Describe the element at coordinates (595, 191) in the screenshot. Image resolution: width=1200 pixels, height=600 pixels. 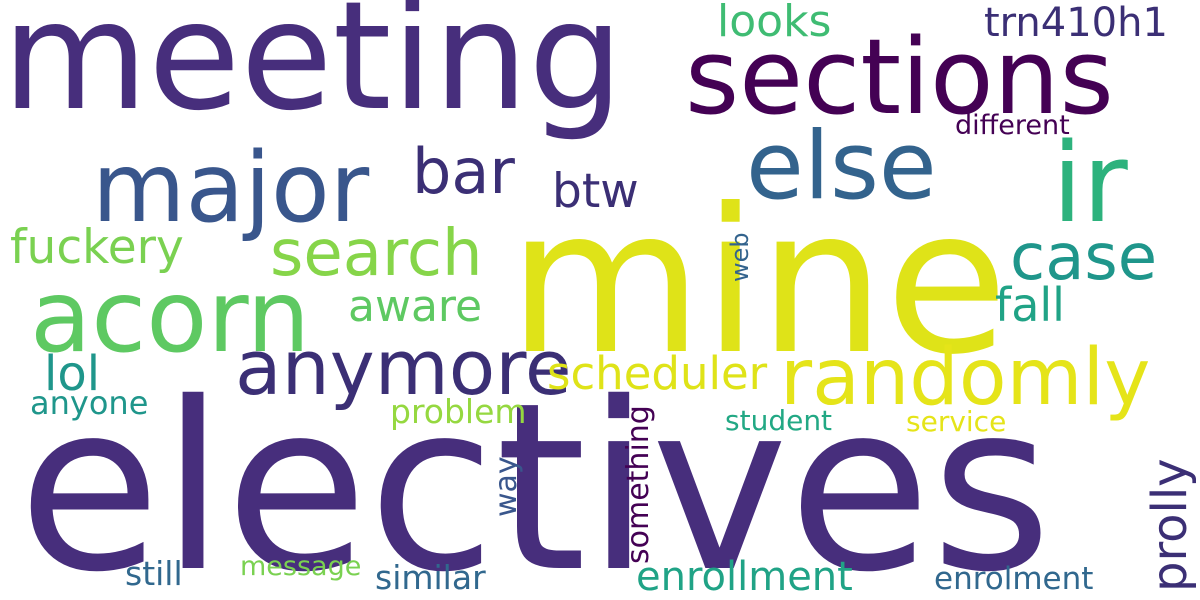
I see `word: btw` at that location.